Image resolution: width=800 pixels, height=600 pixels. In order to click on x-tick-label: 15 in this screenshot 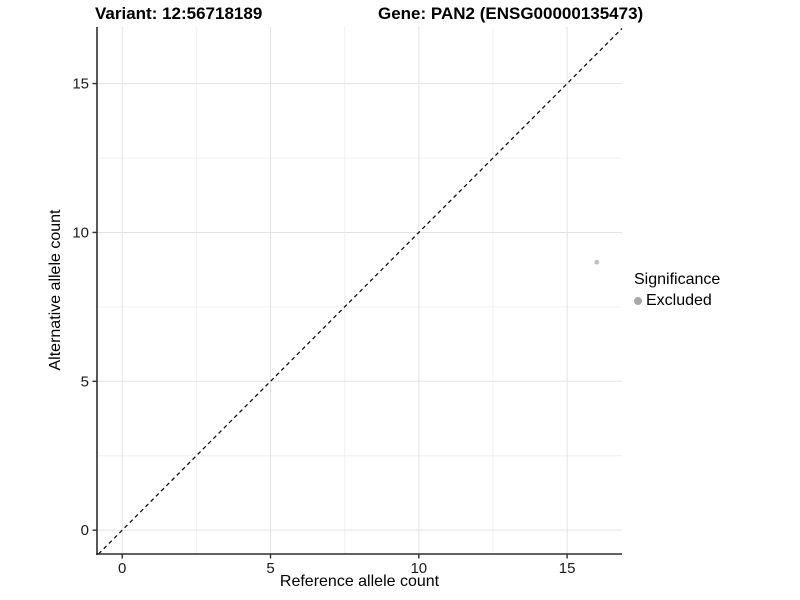, I will do `click(567, 568)`.